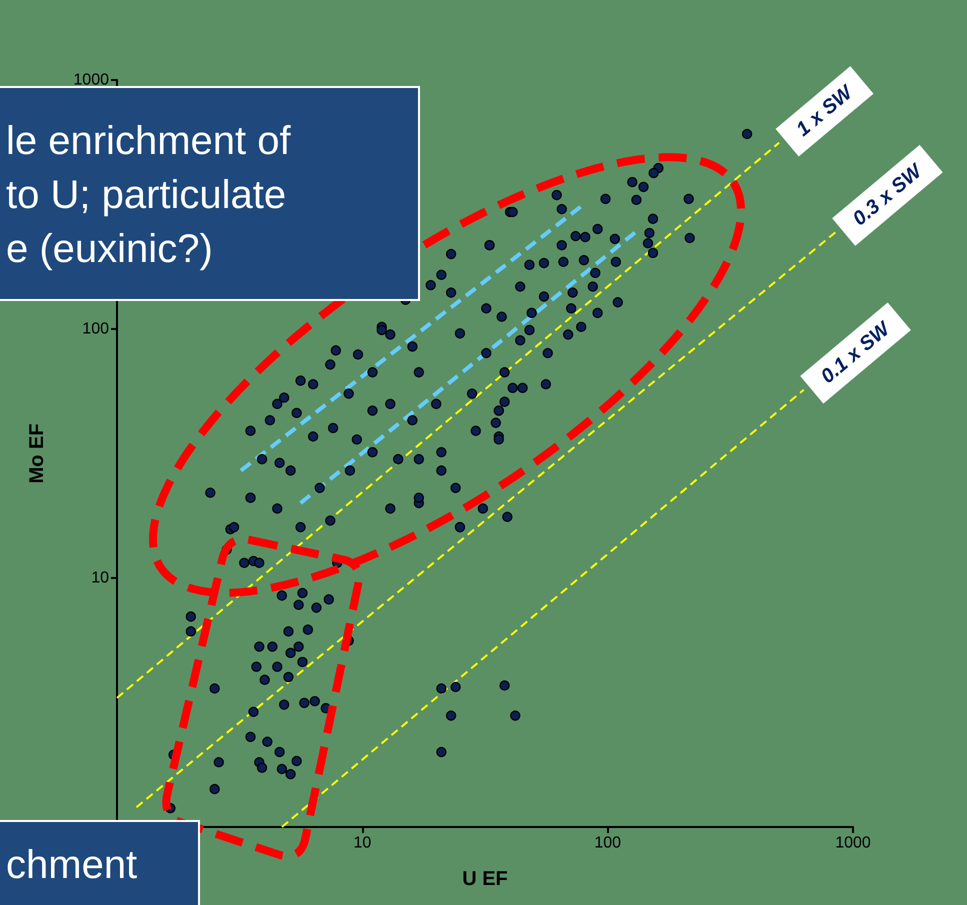 This screenshot has height=905, width=967. Describe the element at coordinates (100, 862) in the screenshot. I see `text-box: chment` at that location.